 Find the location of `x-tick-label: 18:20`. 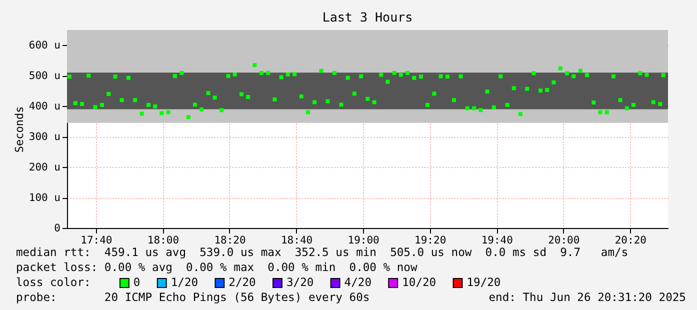

x-tick-label: 18:20 is located at coordinates (230, 240).